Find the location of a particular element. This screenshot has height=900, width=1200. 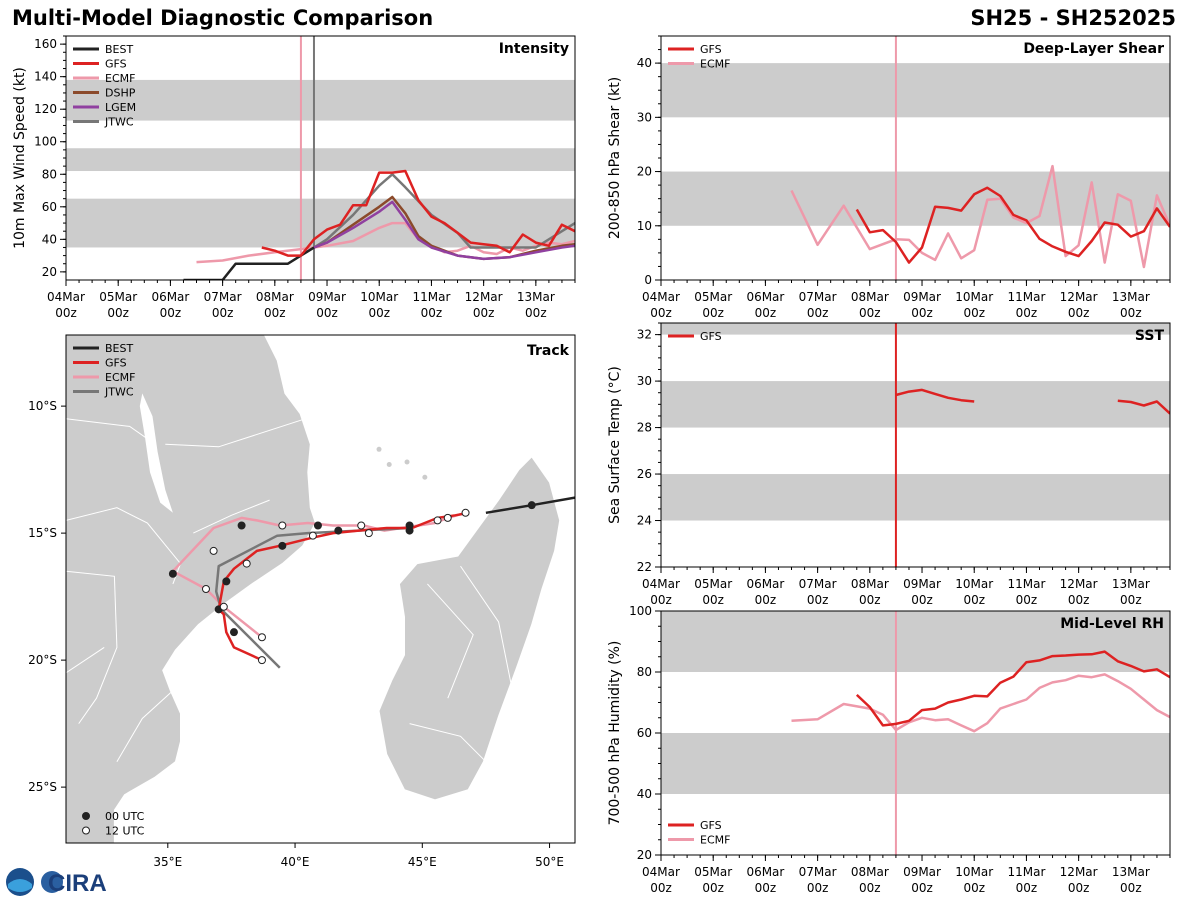

y-tick-label: 80 is located at coordinates (644, 672).